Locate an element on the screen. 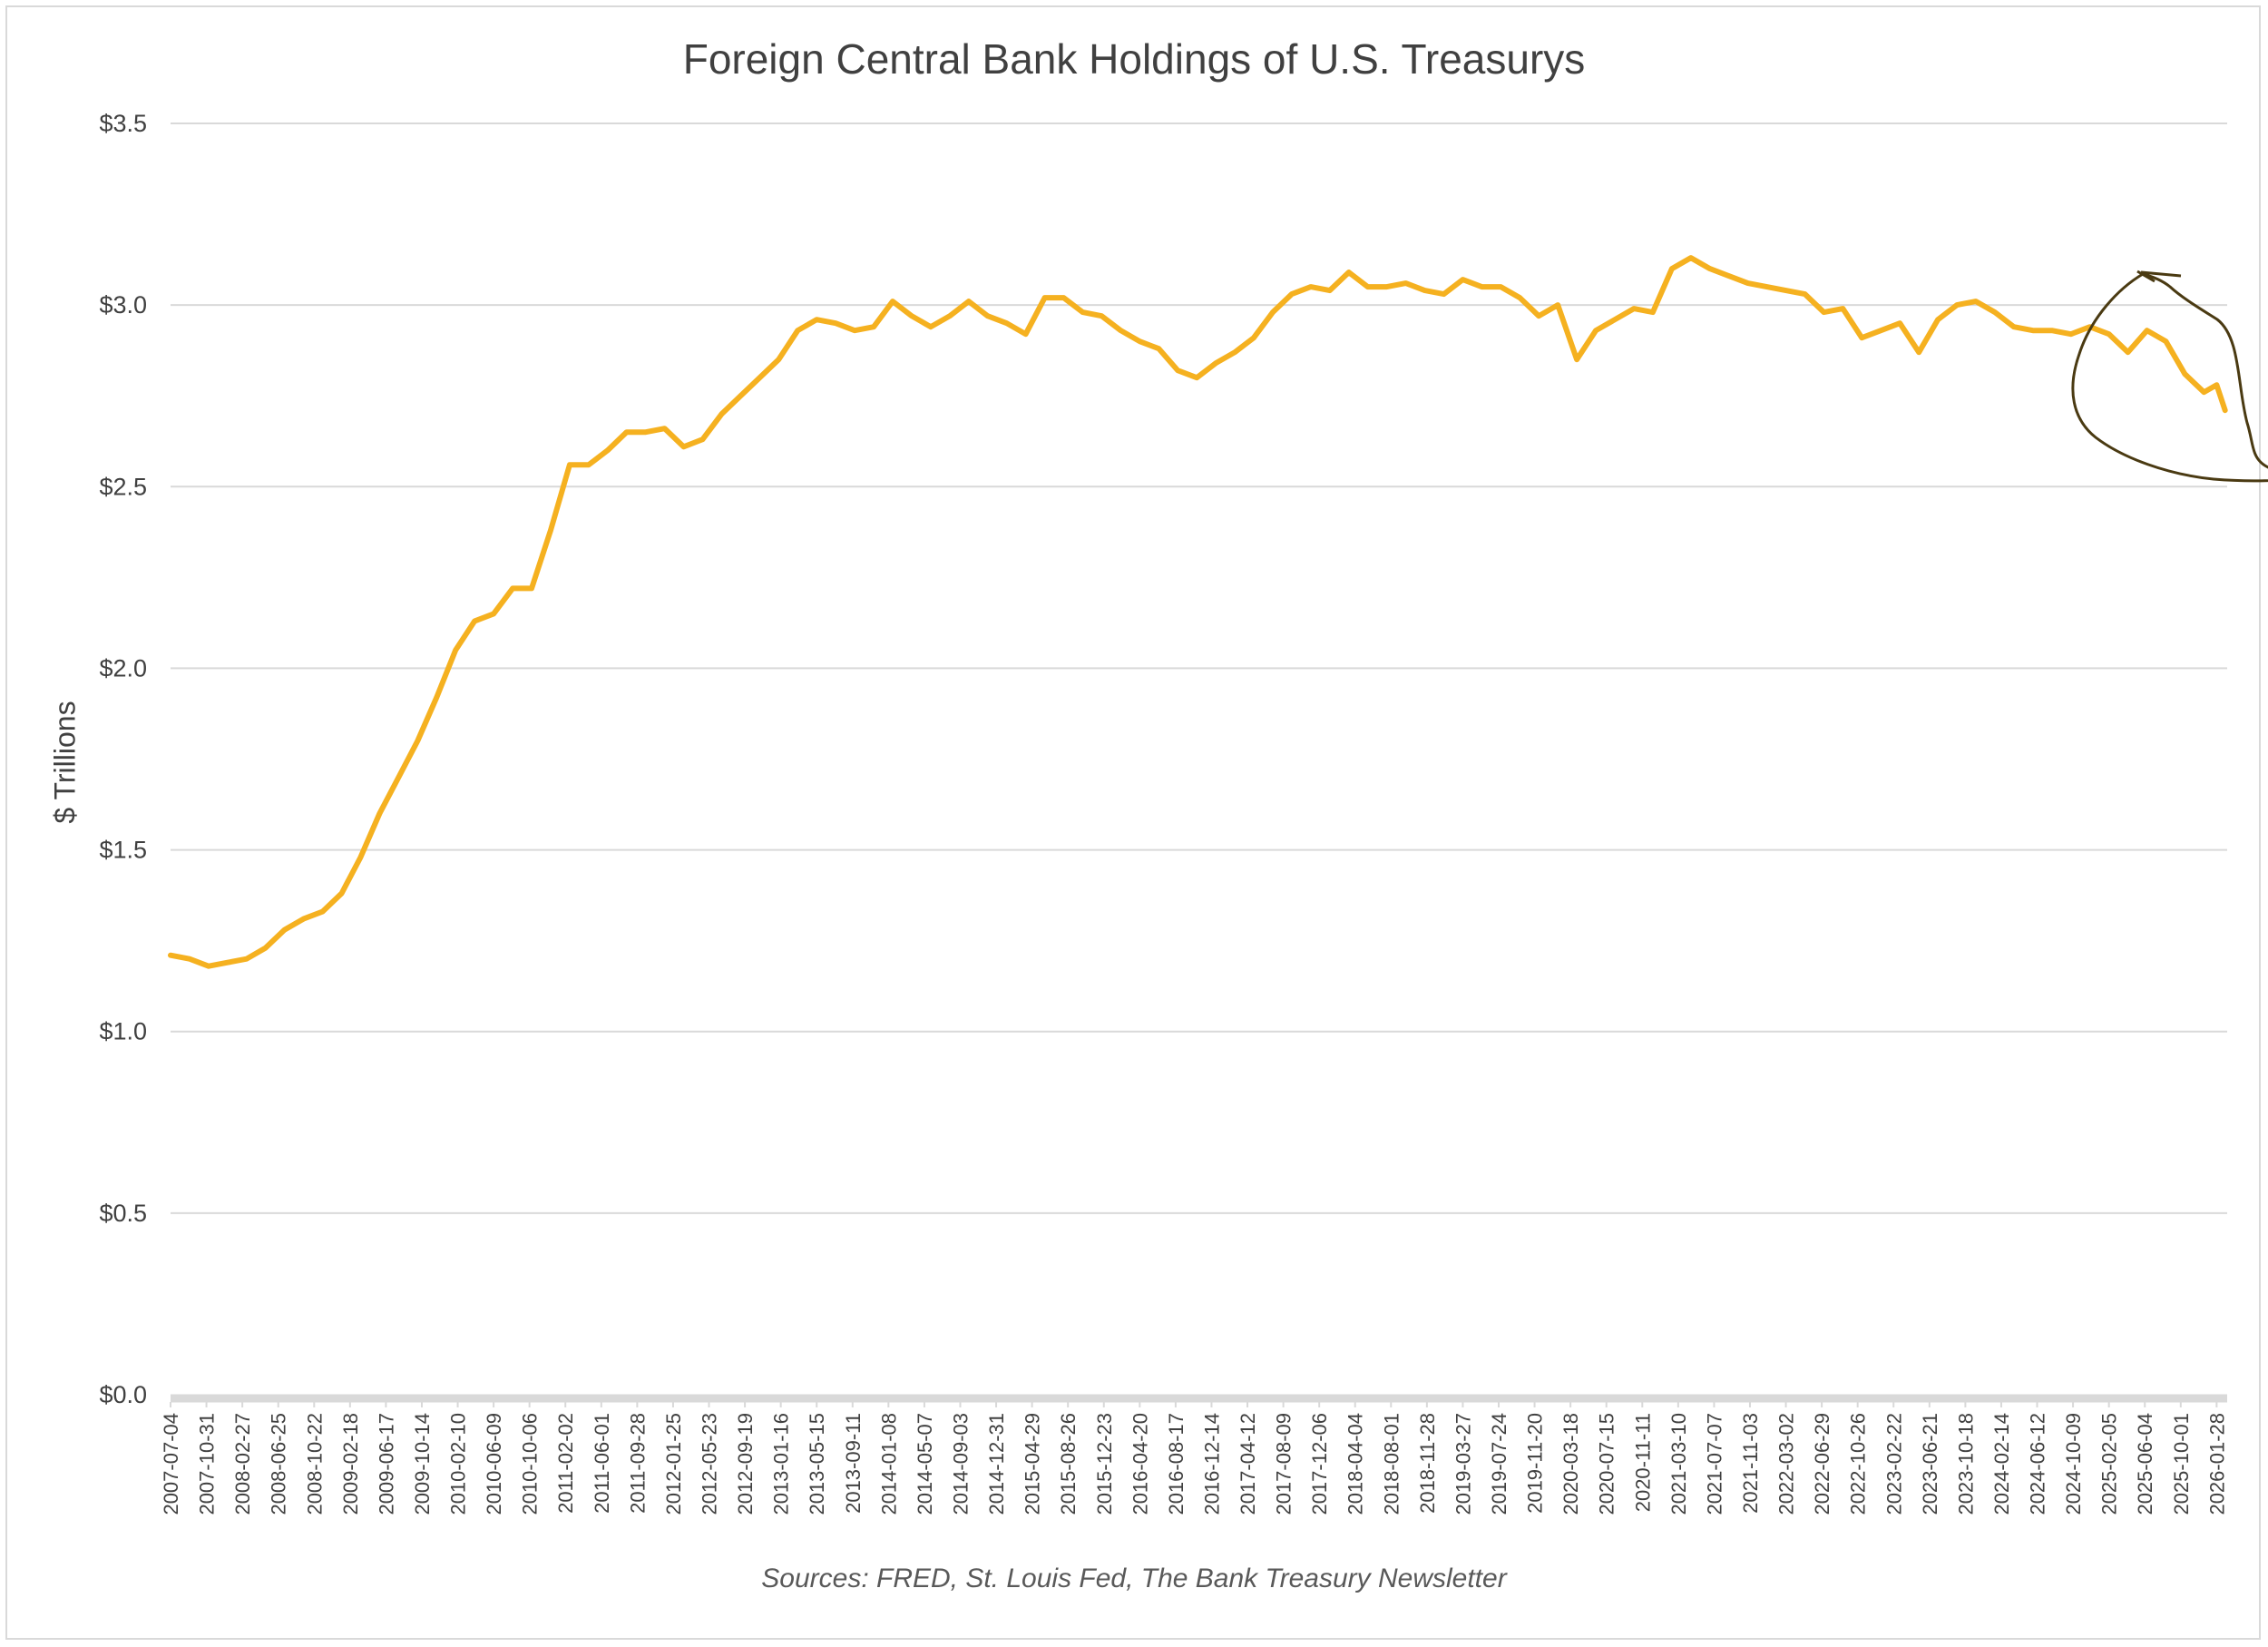 Image resolution: width=2268 pixels, height=1647 pixels. x-tick-label: 2025-10-01 is located at coordinates (2181, 1464).